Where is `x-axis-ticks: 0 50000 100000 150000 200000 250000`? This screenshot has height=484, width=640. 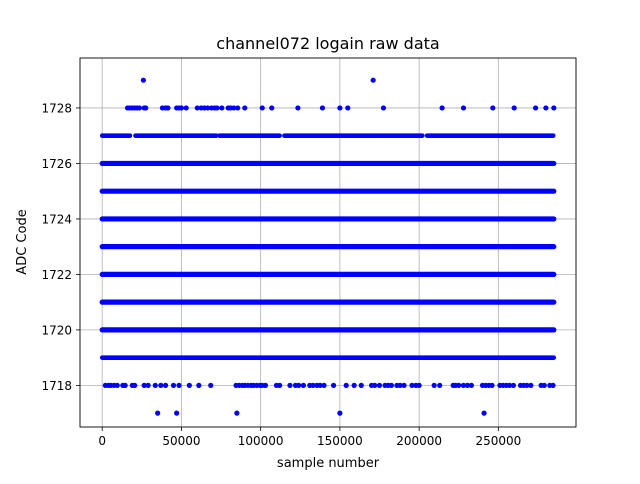 x-axis-ticks: 0 50000 100000 150000 200000 250000 is located at coordinates (309, 437).